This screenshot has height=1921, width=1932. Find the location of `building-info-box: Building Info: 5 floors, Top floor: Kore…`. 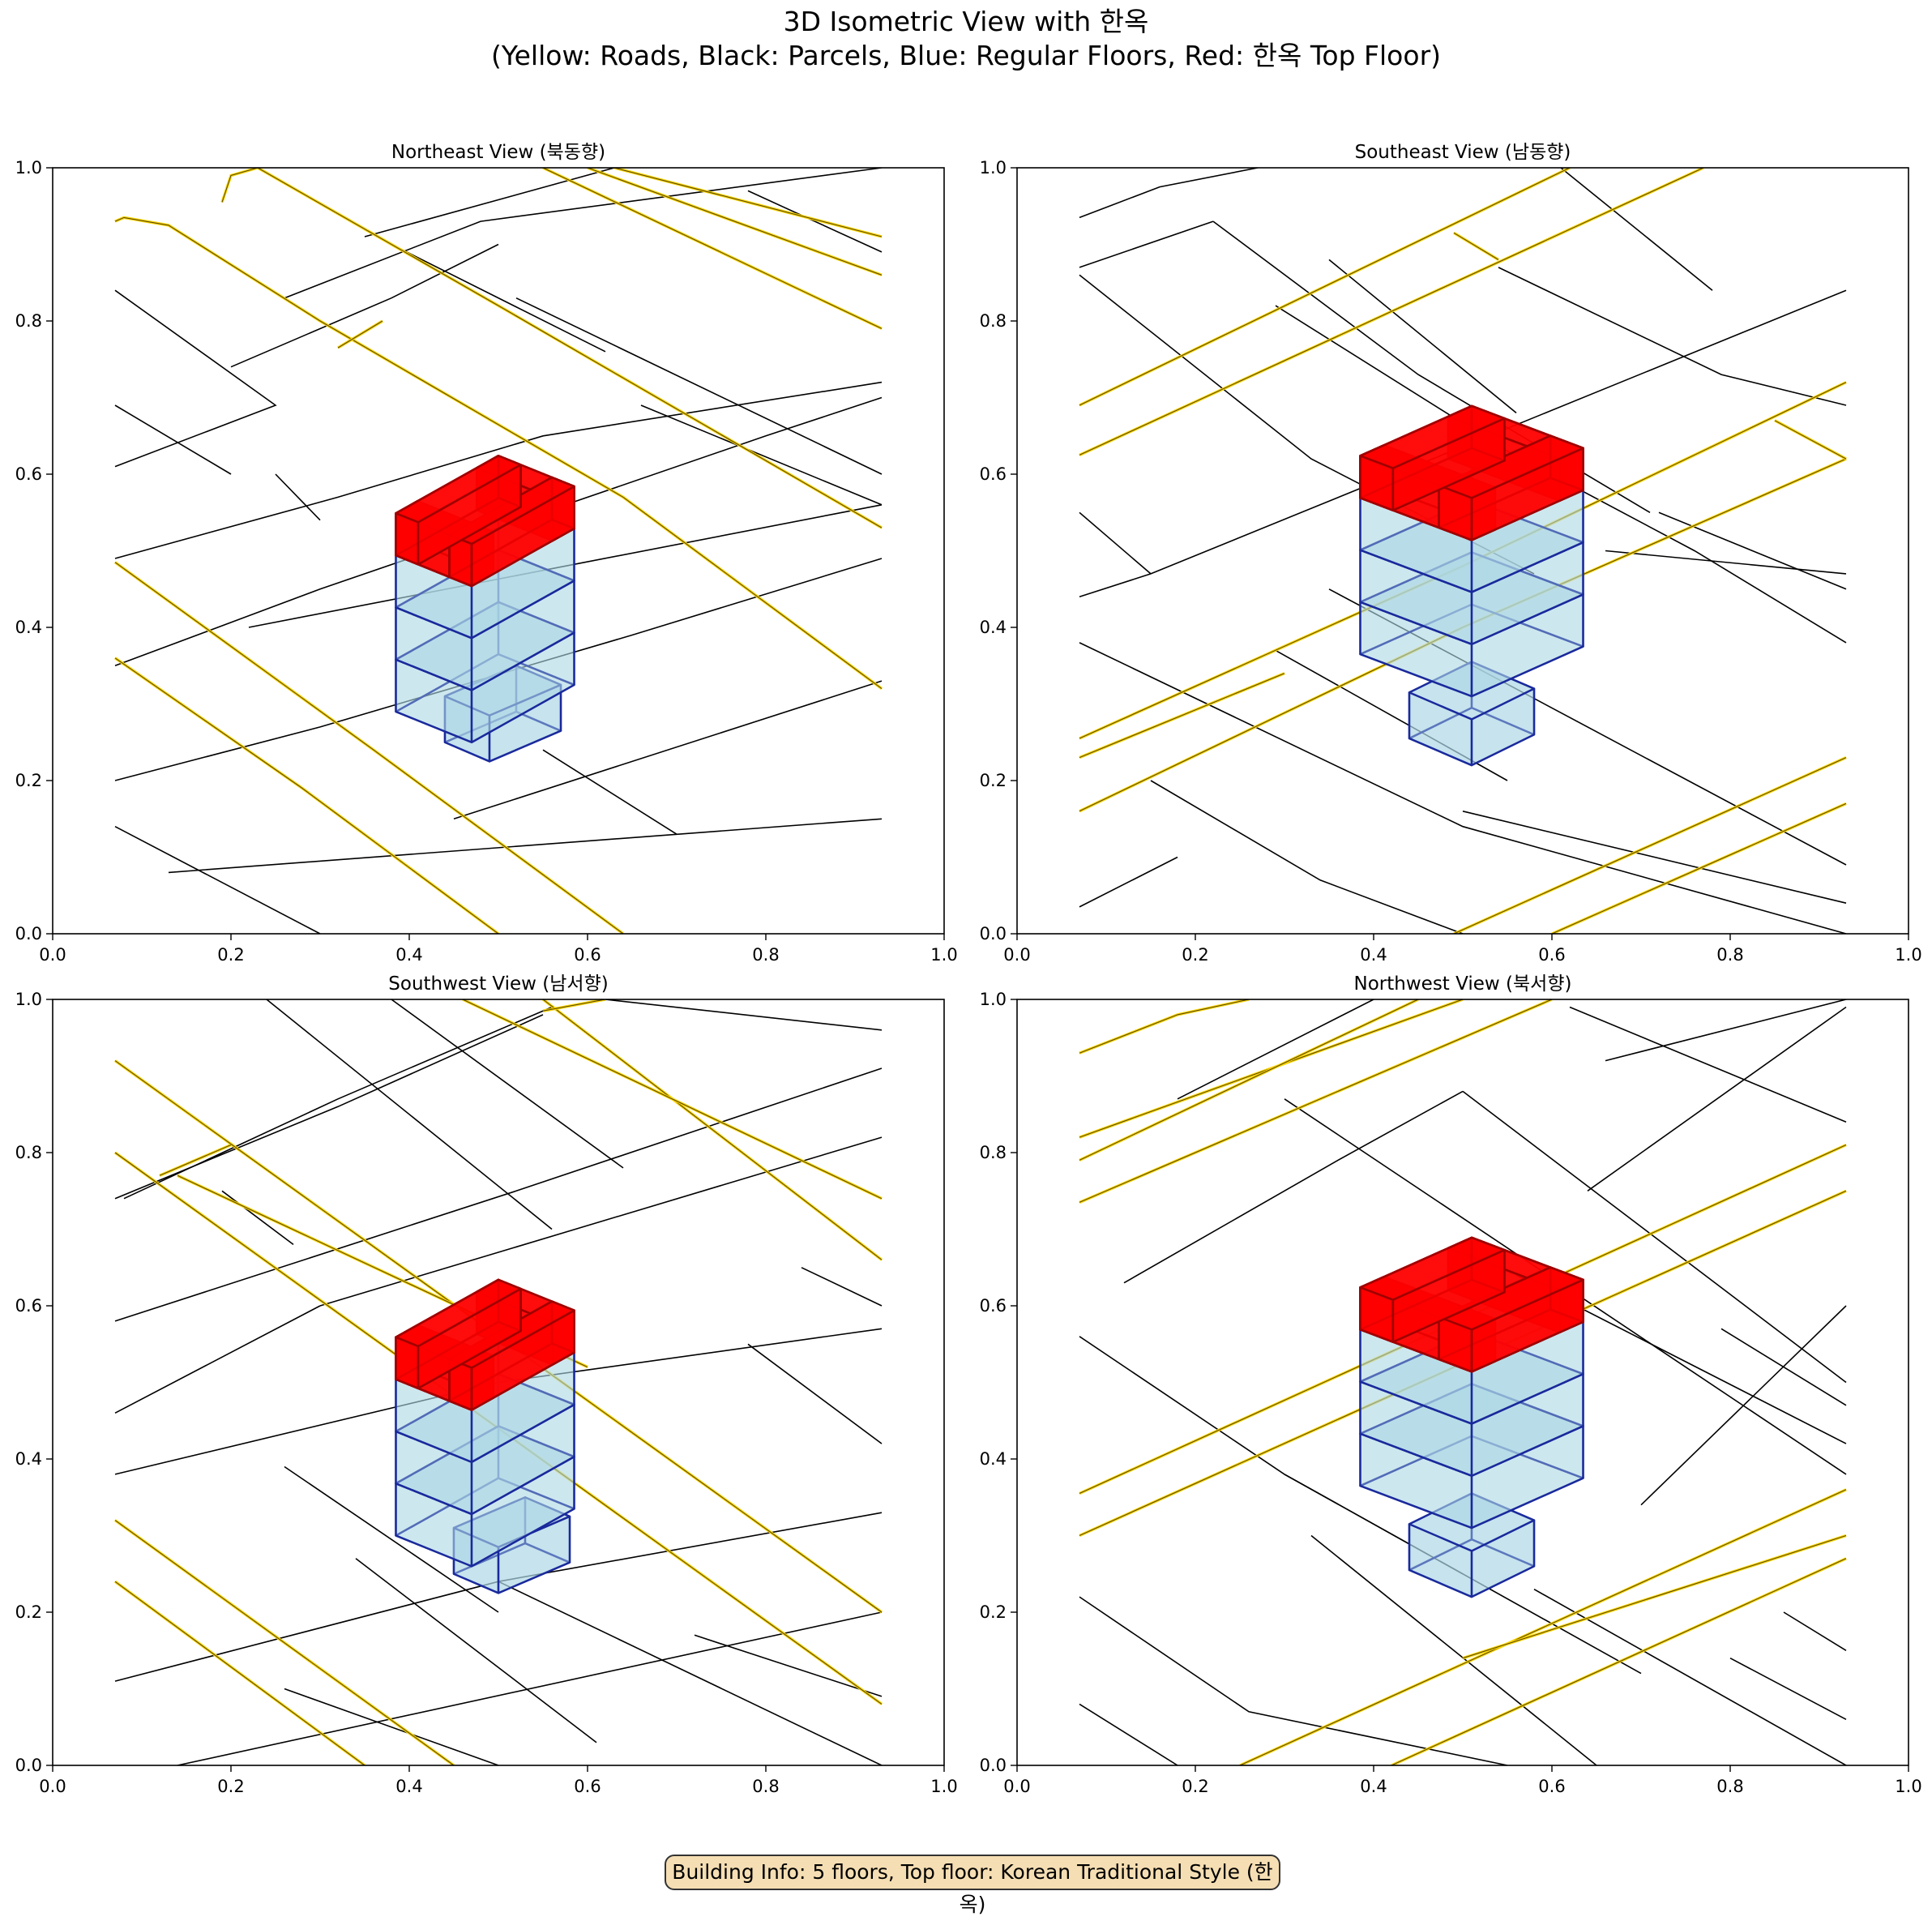

building-info-box: Building Info: 5 floors, Top floor: Kore… is located at coordinates (972, 1885).